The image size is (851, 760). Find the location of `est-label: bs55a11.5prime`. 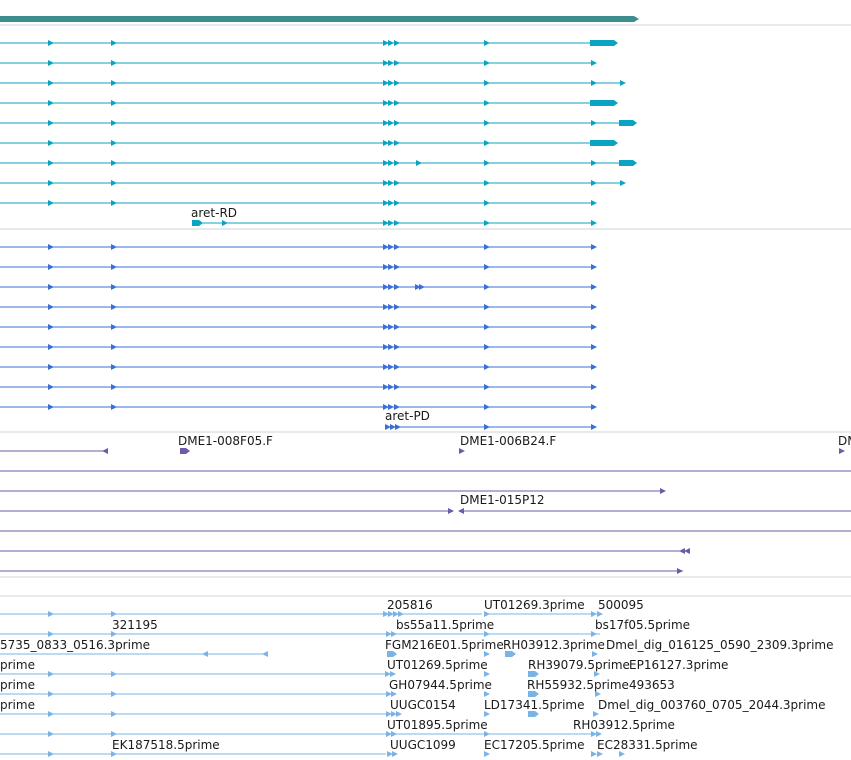

est-label: bs55a11.5prime is located at coordinates (445, 625).